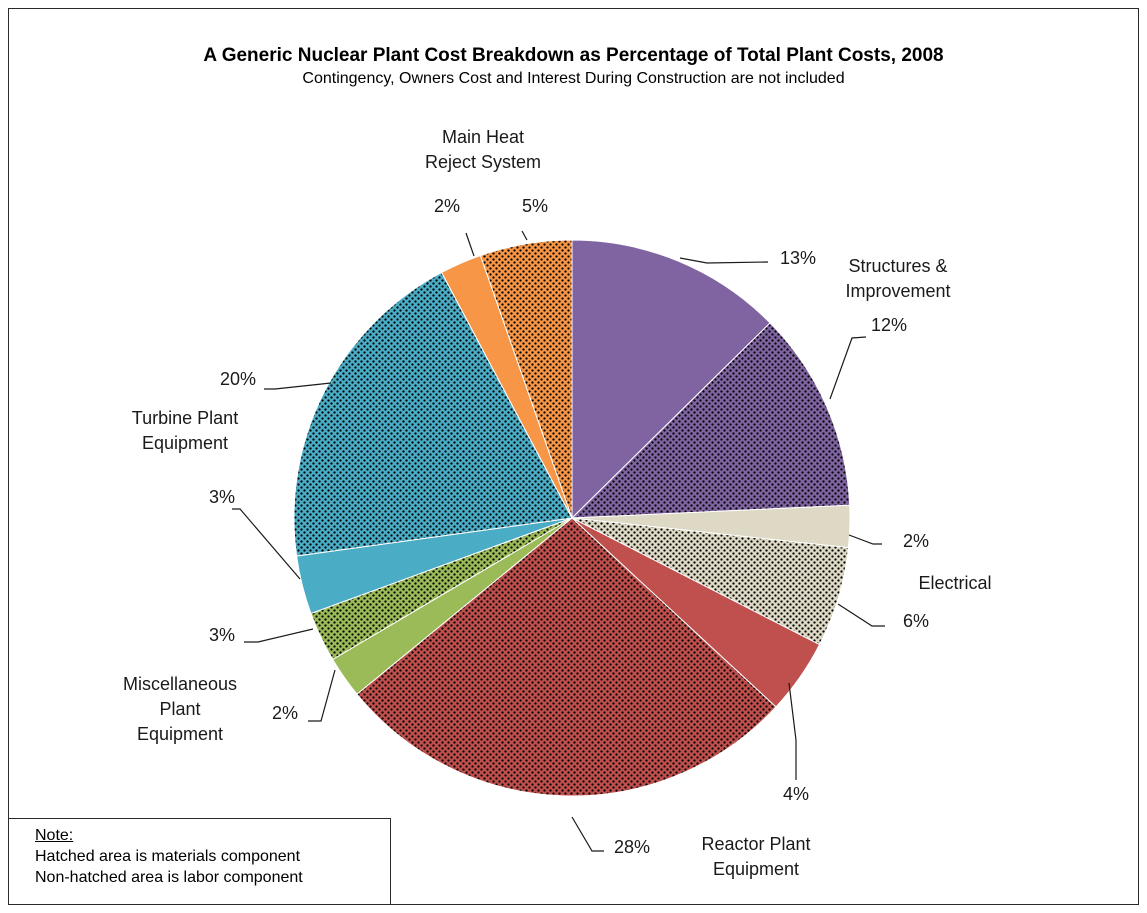 The image size is (1147, 913). I want to click on category-label: Electrical, so click(954, 583).